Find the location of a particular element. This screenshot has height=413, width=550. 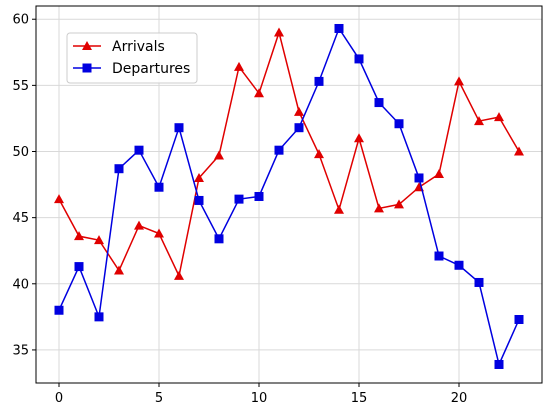

x-tick-label: 5 is located at coordinates (159, 398).